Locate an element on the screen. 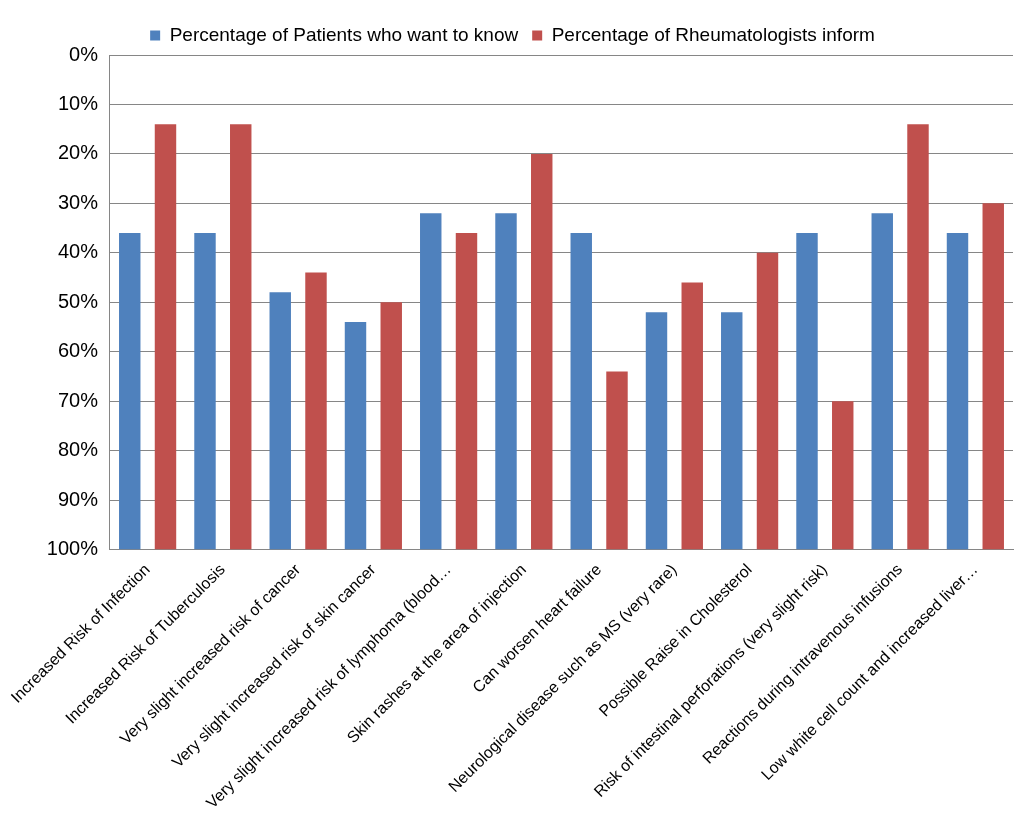 Image resolution: width=1029 pixels, height=828 pixels. y-tick-label: 60% is located at coordinates (78, 350).